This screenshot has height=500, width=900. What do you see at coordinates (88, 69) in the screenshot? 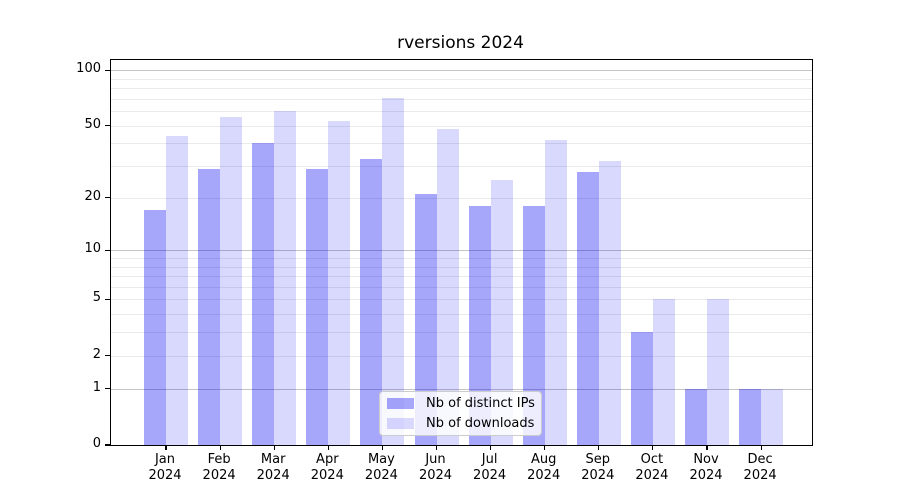
I see `y-tick-label-100: 100` at bounding box center [88, 69].